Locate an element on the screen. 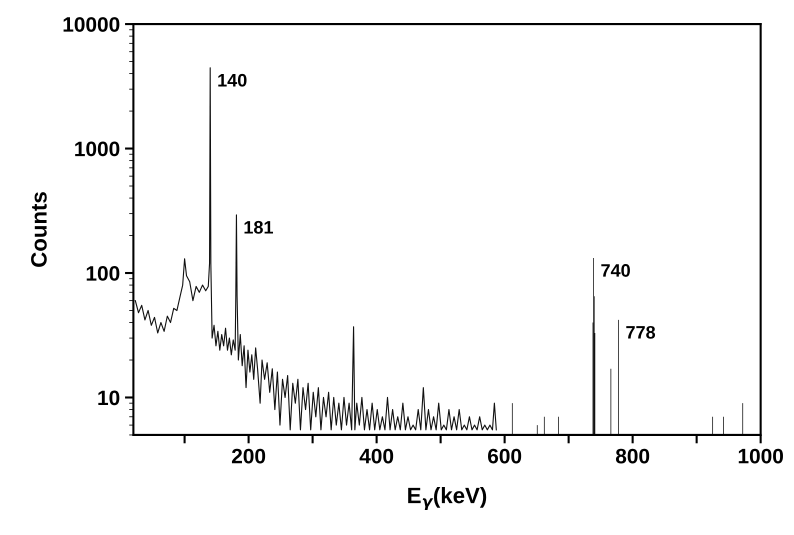 The width and height of the screenshot is (794, 535). x-tick-label: 1000 is located at coordinates (760, 456).